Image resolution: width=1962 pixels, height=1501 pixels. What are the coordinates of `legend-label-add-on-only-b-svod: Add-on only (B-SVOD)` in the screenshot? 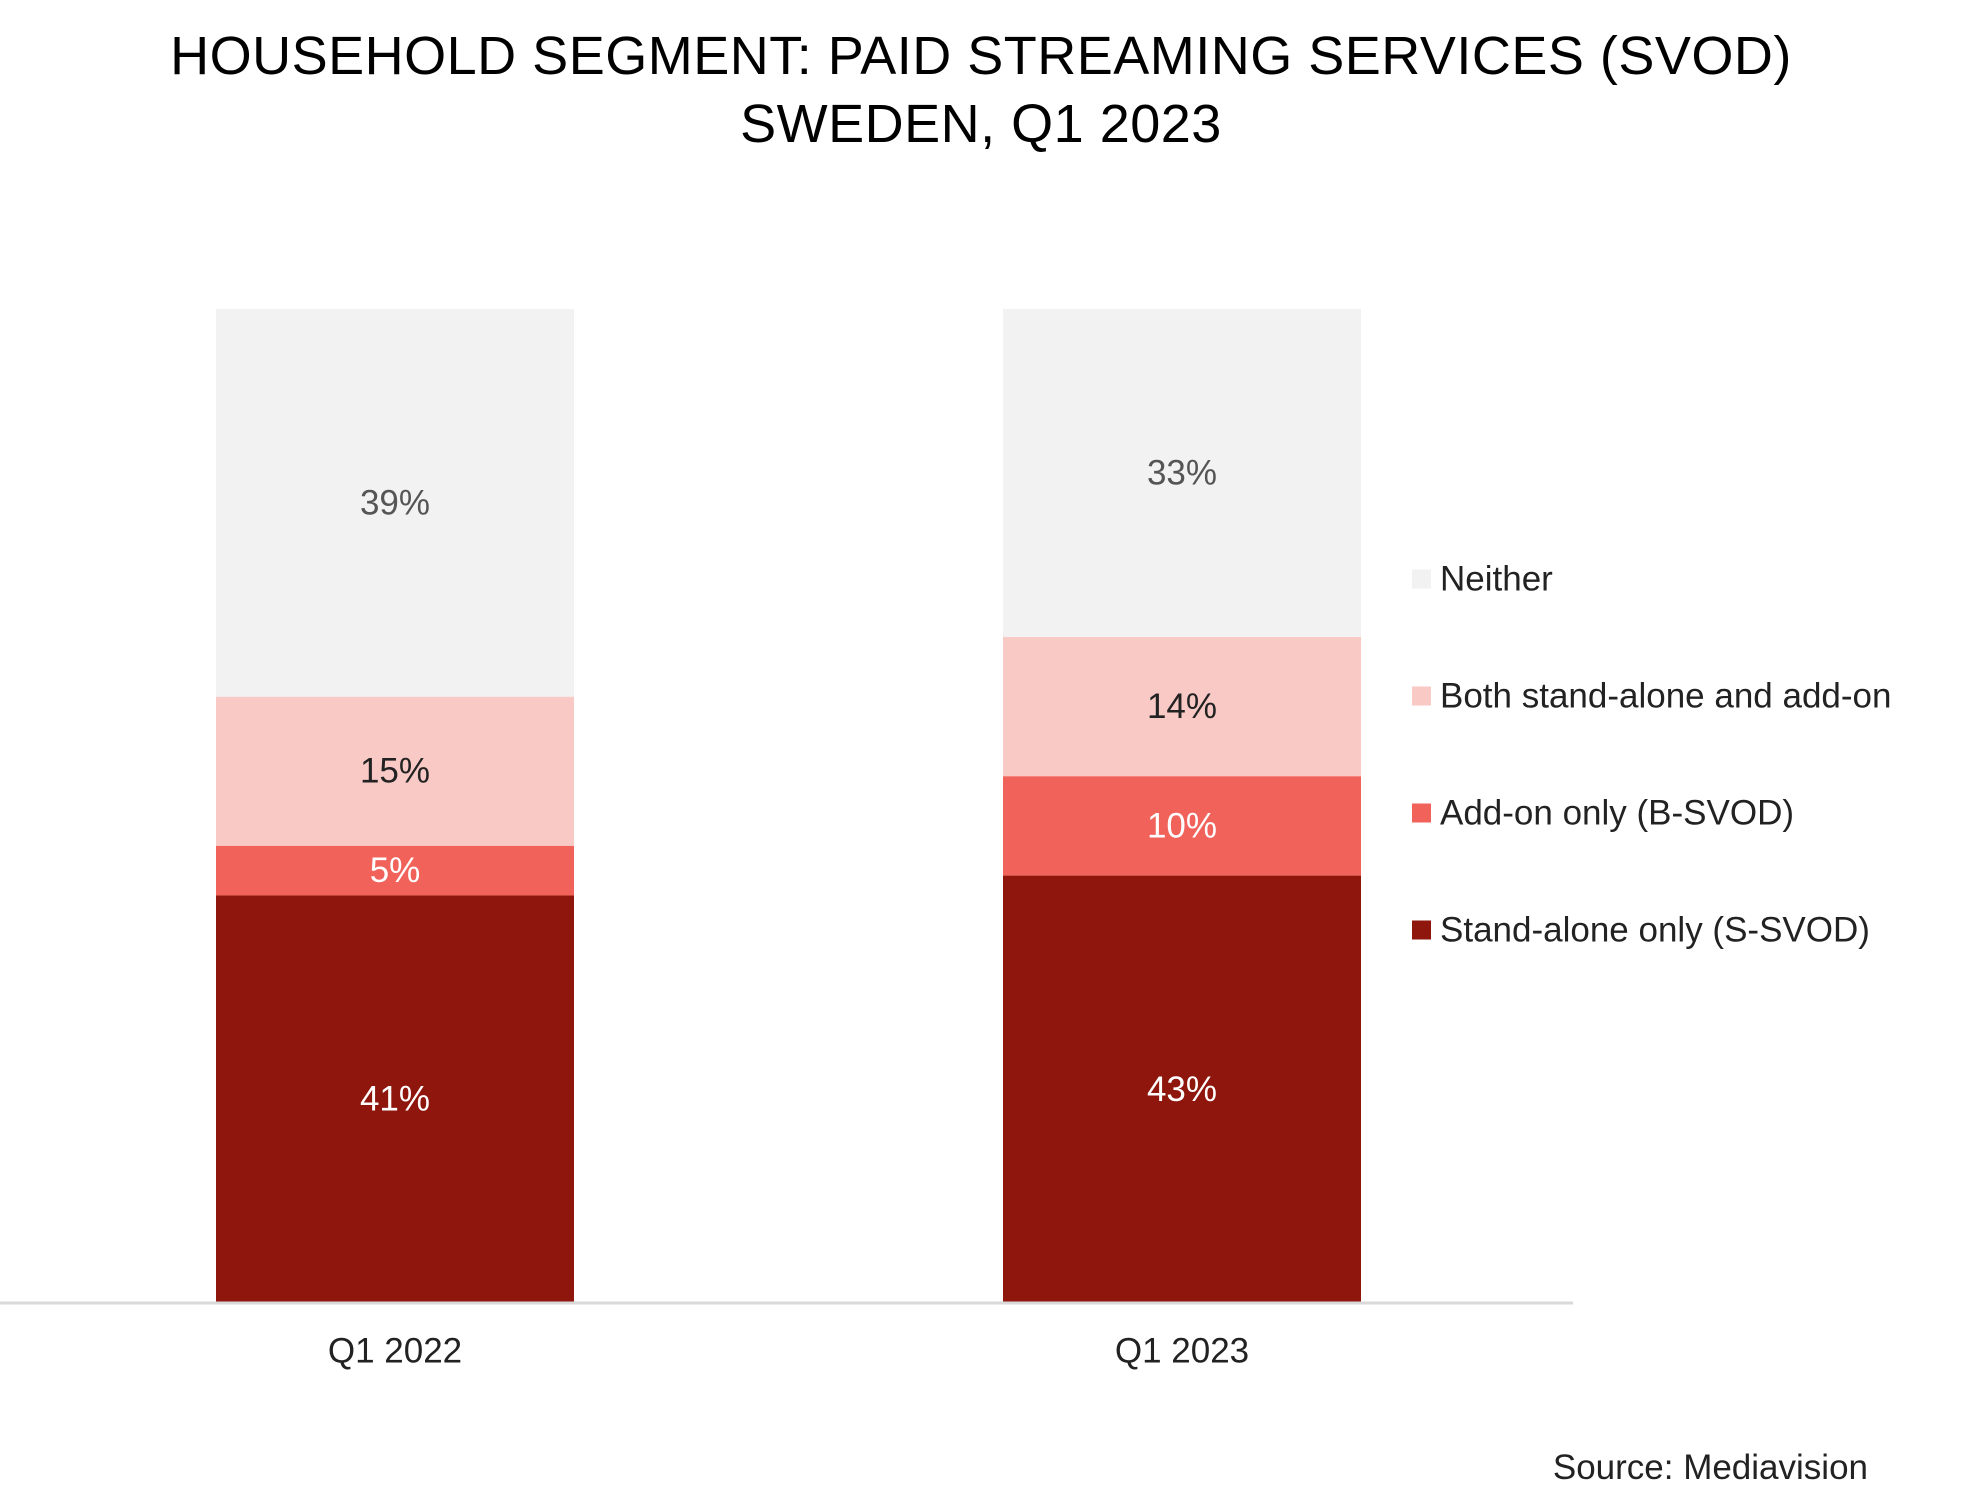 It's located at (1617, 813).